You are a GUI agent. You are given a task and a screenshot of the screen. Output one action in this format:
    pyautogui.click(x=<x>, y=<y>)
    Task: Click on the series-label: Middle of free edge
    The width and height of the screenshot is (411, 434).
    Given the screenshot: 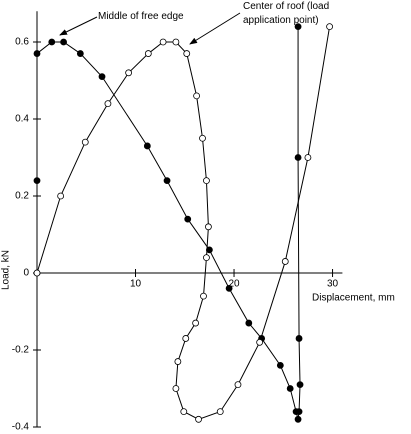 What is the action you would take?
    pyautogui.click(x=141, y=16)
    